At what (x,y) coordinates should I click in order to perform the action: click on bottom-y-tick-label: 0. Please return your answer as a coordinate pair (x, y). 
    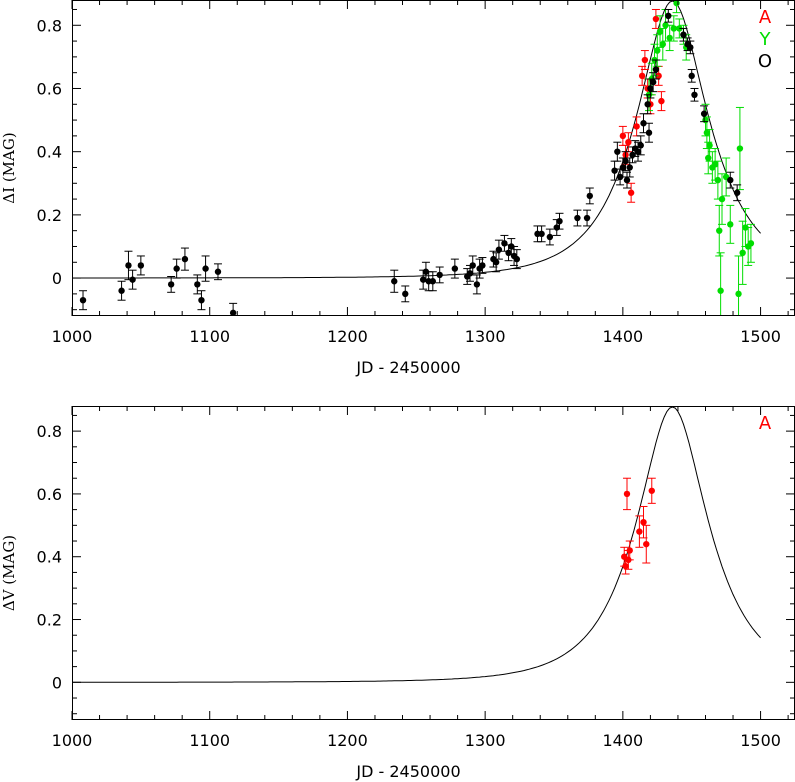
    Looking at the image, I should click on (57, 682).